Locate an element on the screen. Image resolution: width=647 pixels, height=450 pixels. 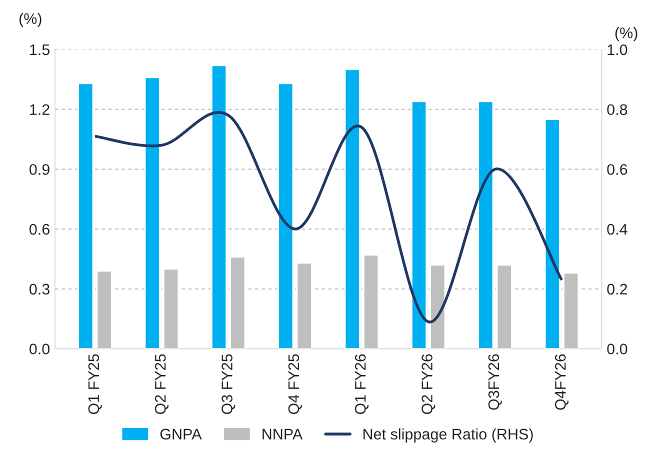
y-axis-title: (%) is located at coordinates (30, 20).